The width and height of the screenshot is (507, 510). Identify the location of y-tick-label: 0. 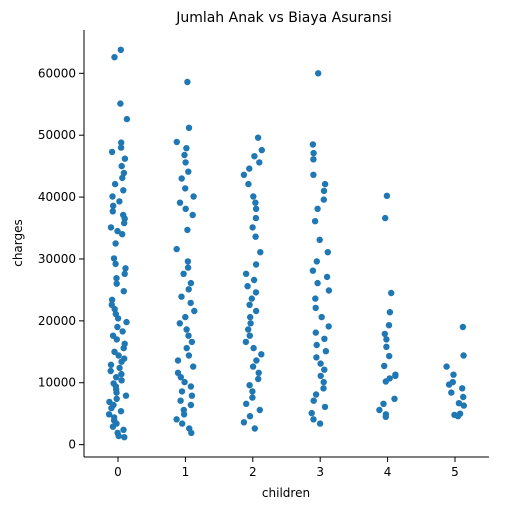
(72, 445).